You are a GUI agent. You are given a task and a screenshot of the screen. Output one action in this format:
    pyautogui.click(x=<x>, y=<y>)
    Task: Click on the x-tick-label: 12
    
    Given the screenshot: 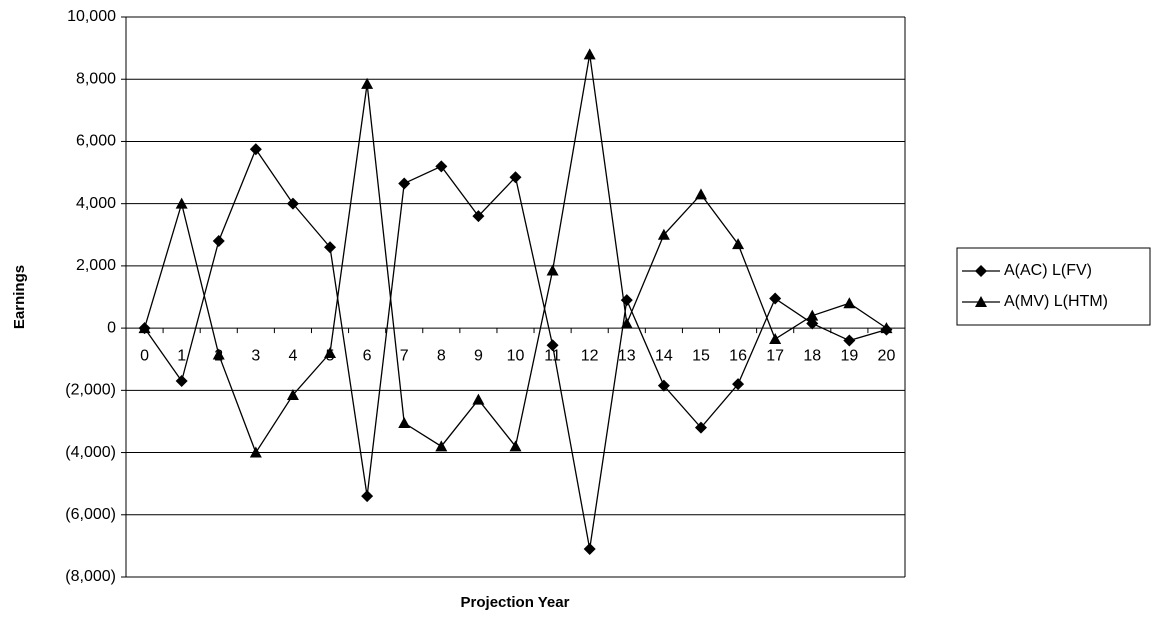 What is the action you would take?
    pyautogui.click(x=590, y=355)
    